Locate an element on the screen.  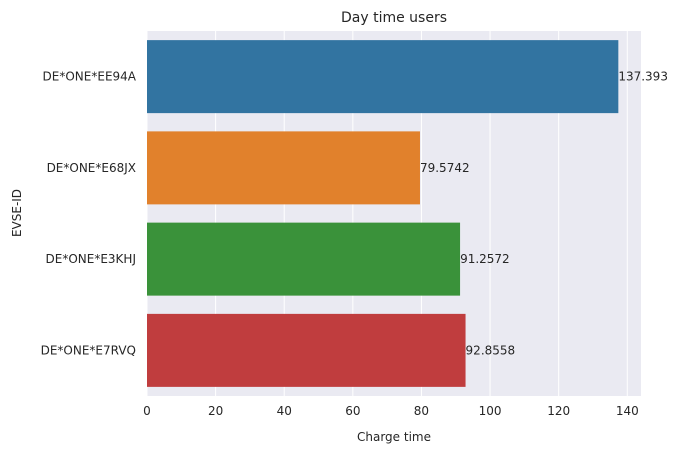
bar-value-label: 79.5742 is located at coordinates (445, 168).